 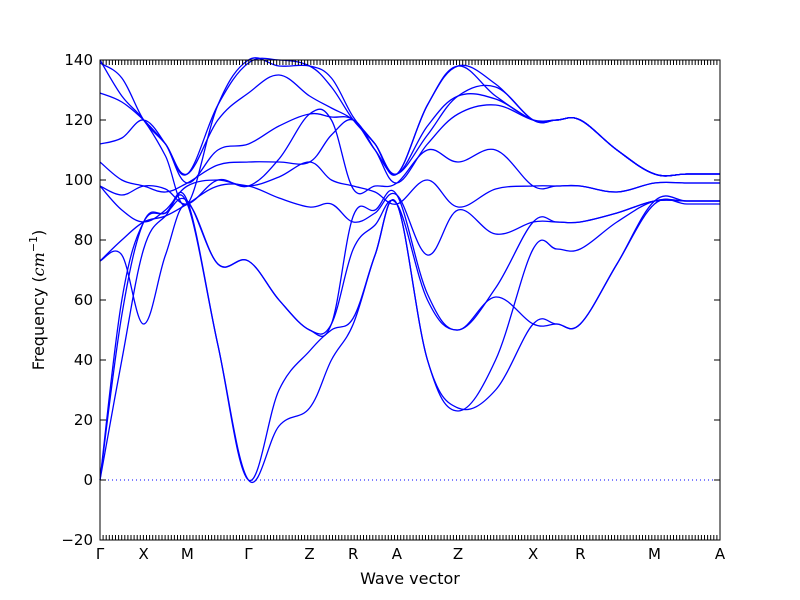 I want to click on y-tick-label: 20, so click(x=83, y=420).